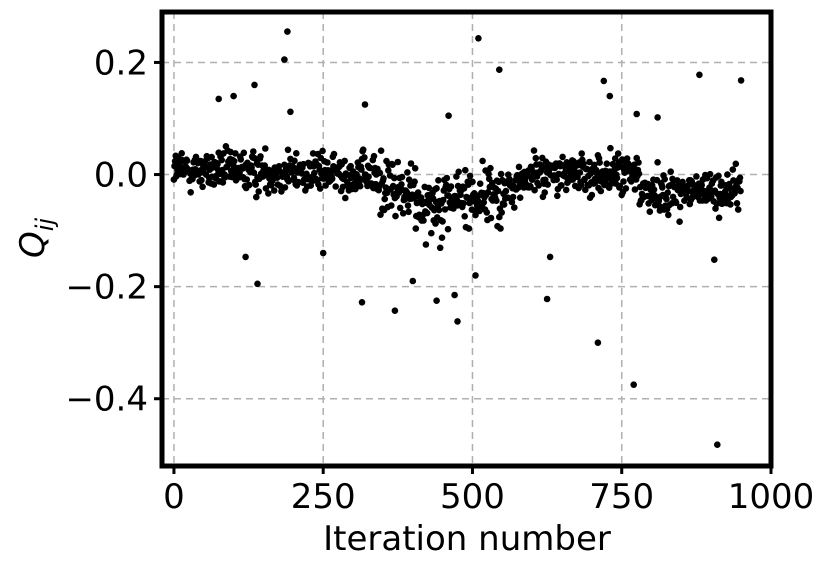  What do you see at coordinates (621, 497) in the screenshot?
I see `x-tick-label: 750` at bounding box center [621, 497].